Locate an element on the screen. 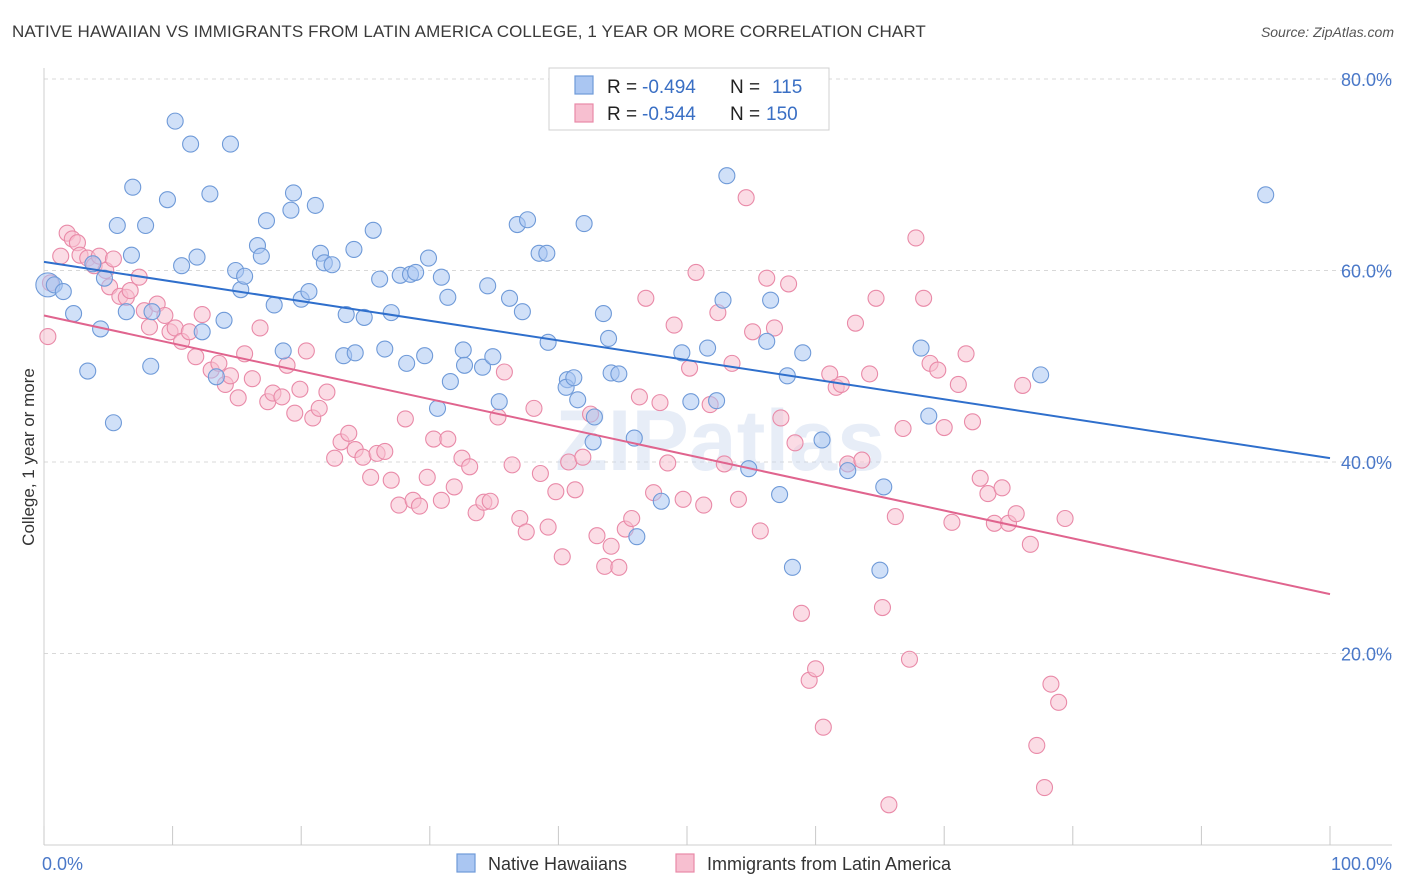 This screenshot has height=892, width=1406. y-tick-label: 20.0% is located at coordinates (1366, 655).